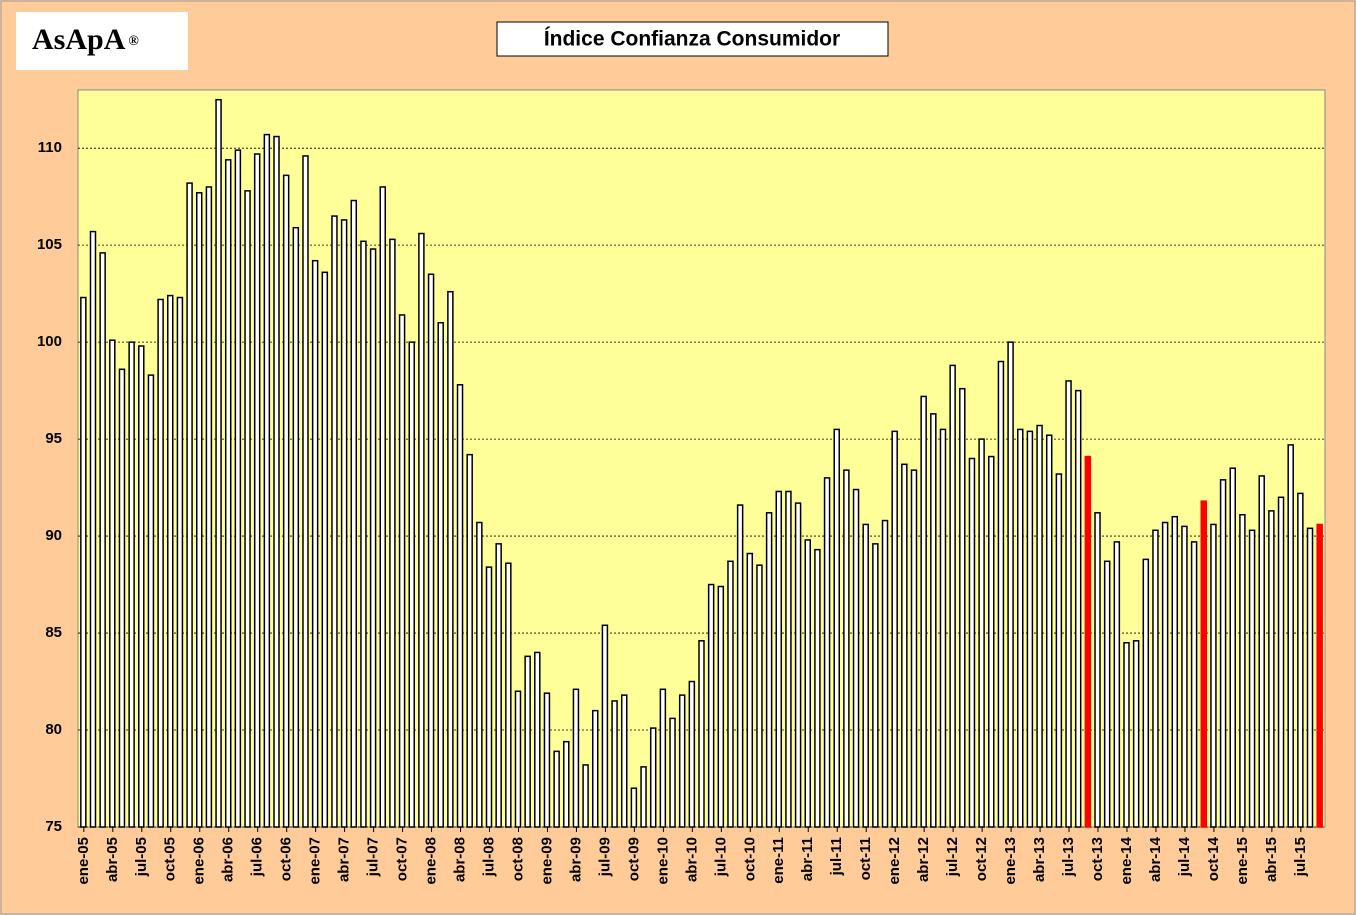  Describe the element at coordinates (952, 857) in the screenshot. I see `x-tick-label: jul-12` at that location.